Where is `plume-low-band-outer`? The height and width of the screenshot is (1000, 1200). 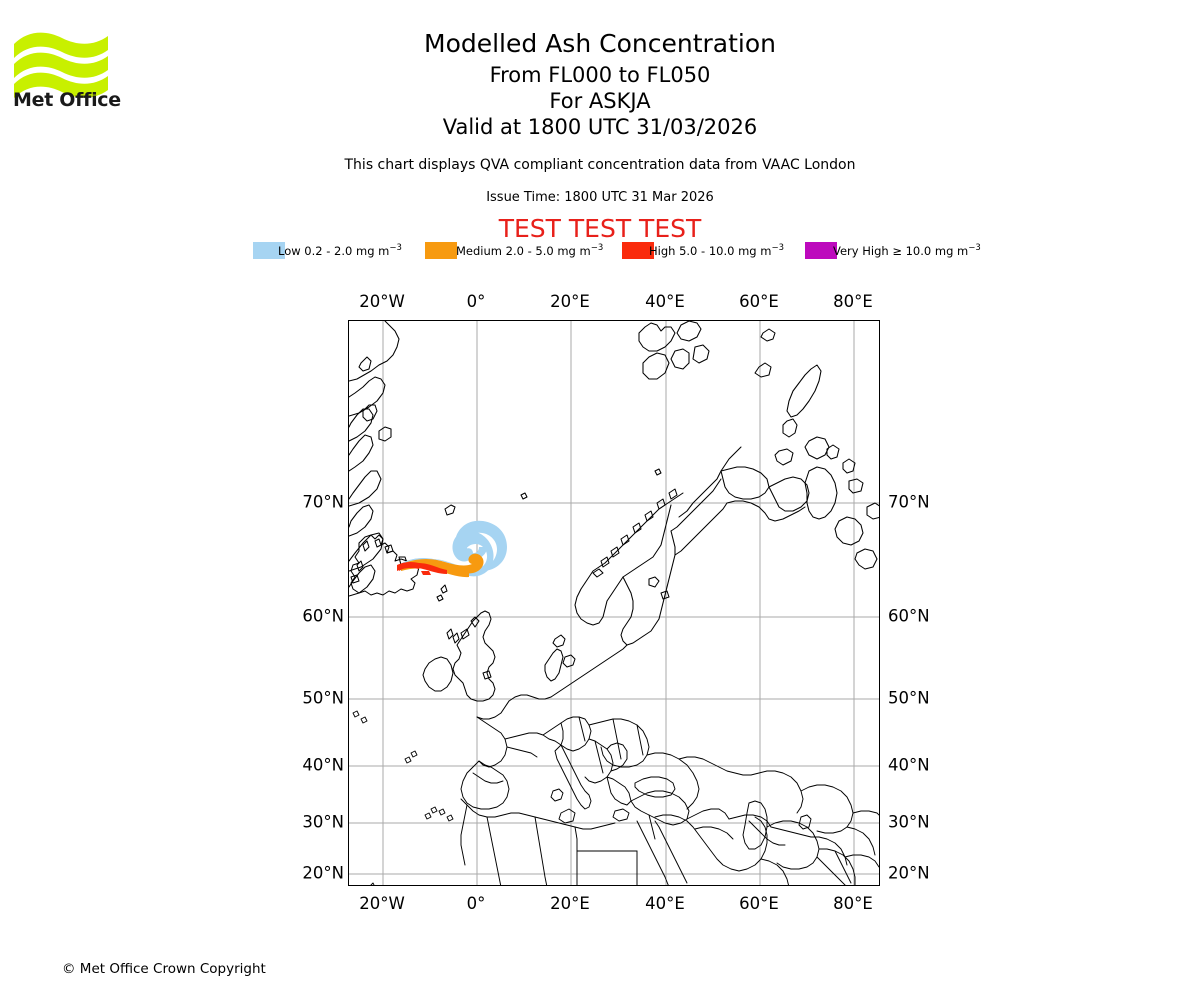
plume-low-band-outer is located at coordinates (453, 546).